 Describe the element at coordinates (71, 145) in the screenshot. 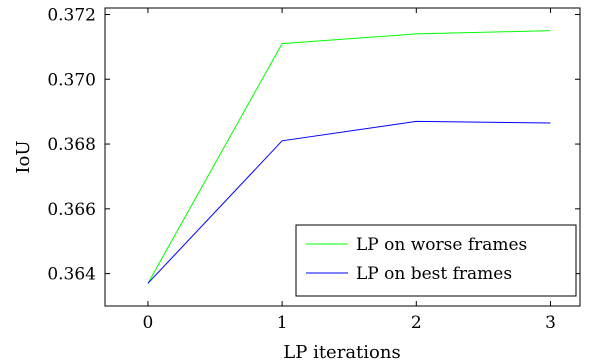

I see `y-tick-label-2: 0.368` at that location.